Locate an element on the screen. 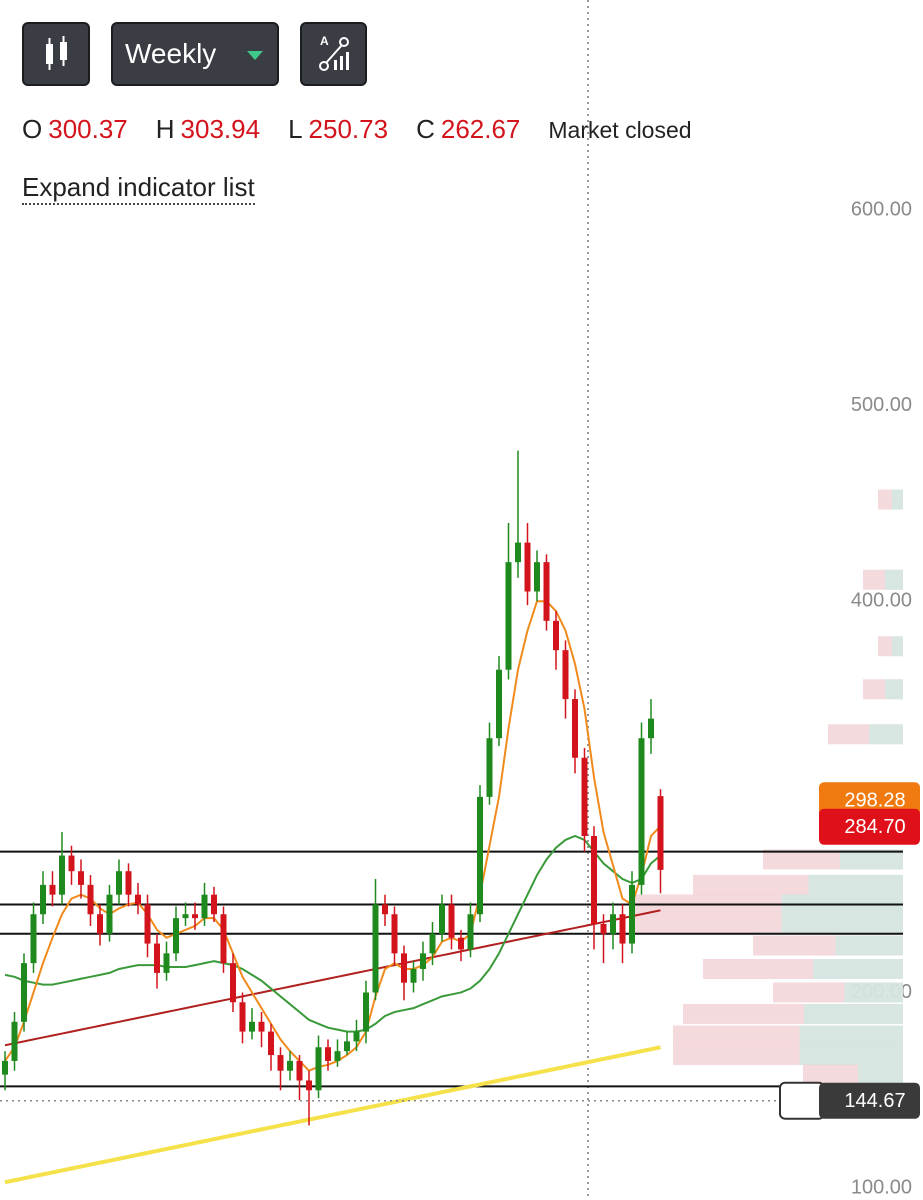 This screenshot has width=923, height=1200. ohlc-key: O is located at coordinates (32, 129).